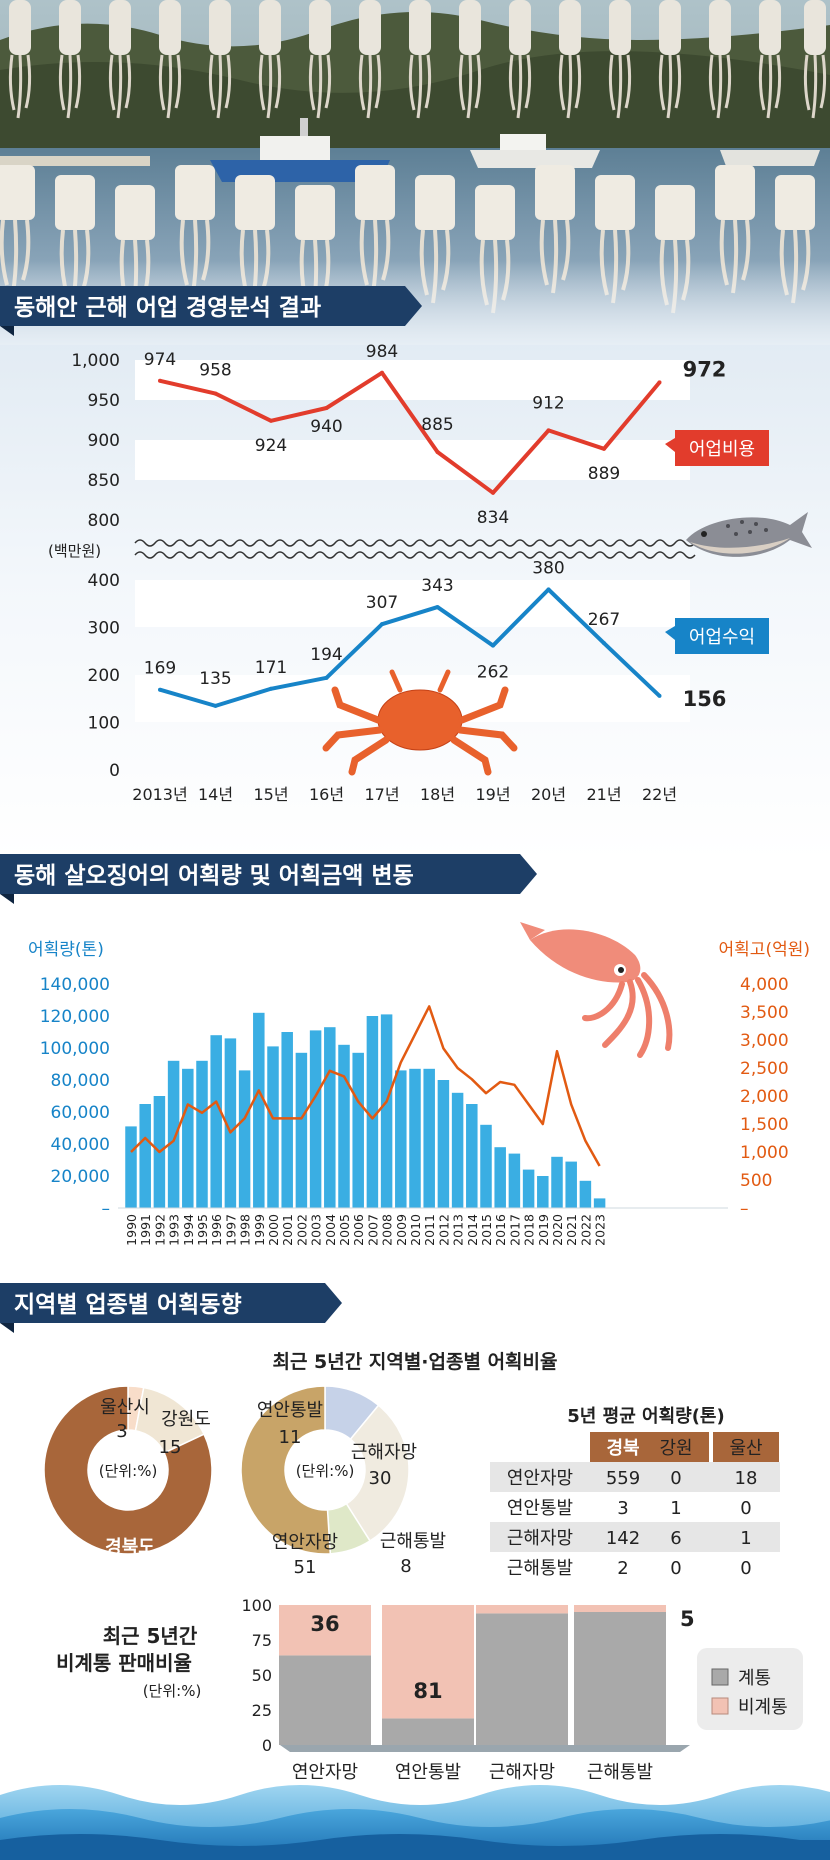 The image size is (830, 1860). What do you see at coordinates (540, 1508) in the screenshot?
I see `table-row-label: 연안통발` at bounding box center [540, 1508].